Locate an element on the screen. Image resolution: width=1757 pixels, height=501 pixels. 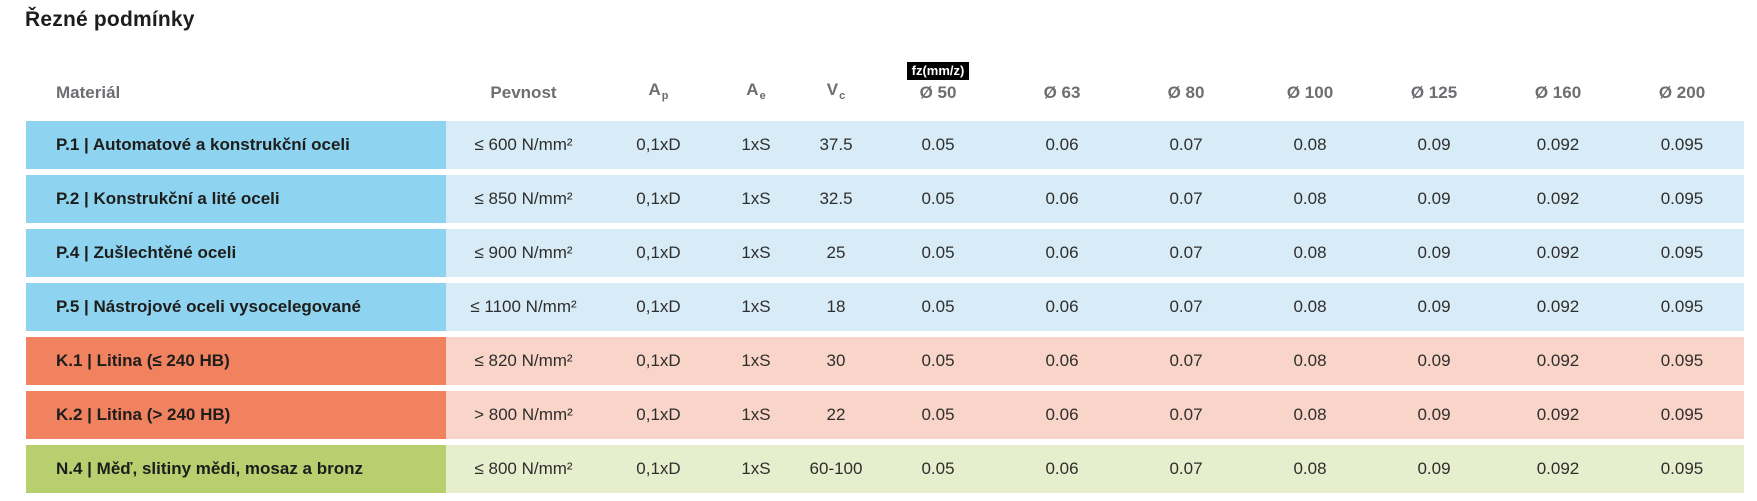
header-material: Materiál is located at coordinates (88, 93).